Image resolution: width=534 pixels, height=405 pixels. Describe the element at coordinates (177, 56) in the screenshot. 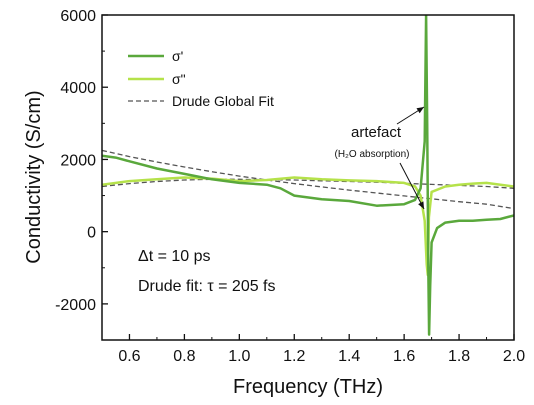

I see `legend-label-sigma-real: σ'` at that location.